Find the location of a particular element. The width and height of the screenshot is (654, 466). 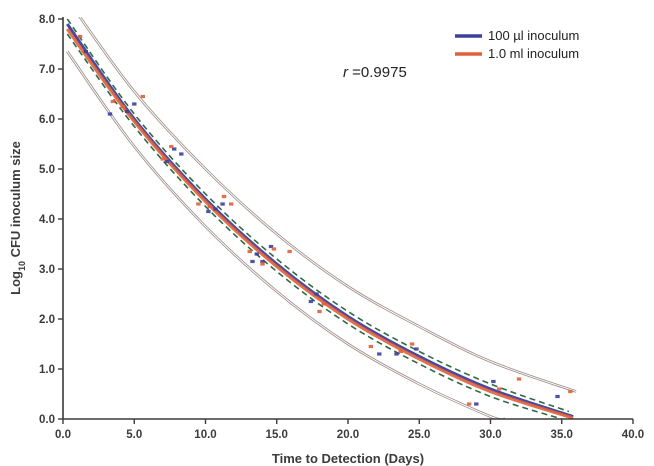

y-tick-label-7: 7.0 is located at coordinates (47, 70).